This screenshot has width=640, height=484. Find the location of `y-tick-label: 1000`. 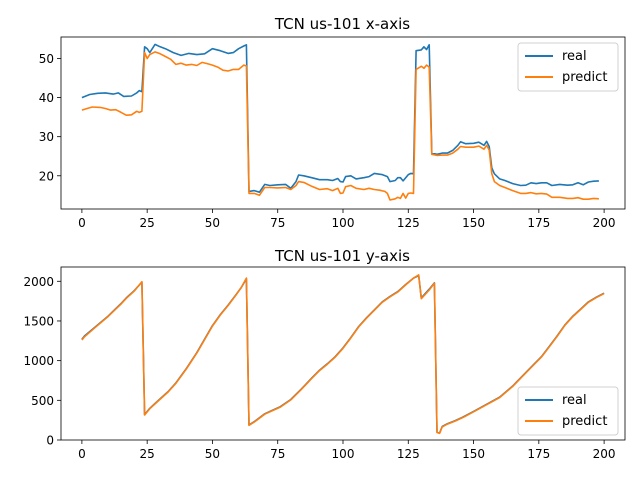

y-tick-label: 1000 is located at coordinates (38, 361).